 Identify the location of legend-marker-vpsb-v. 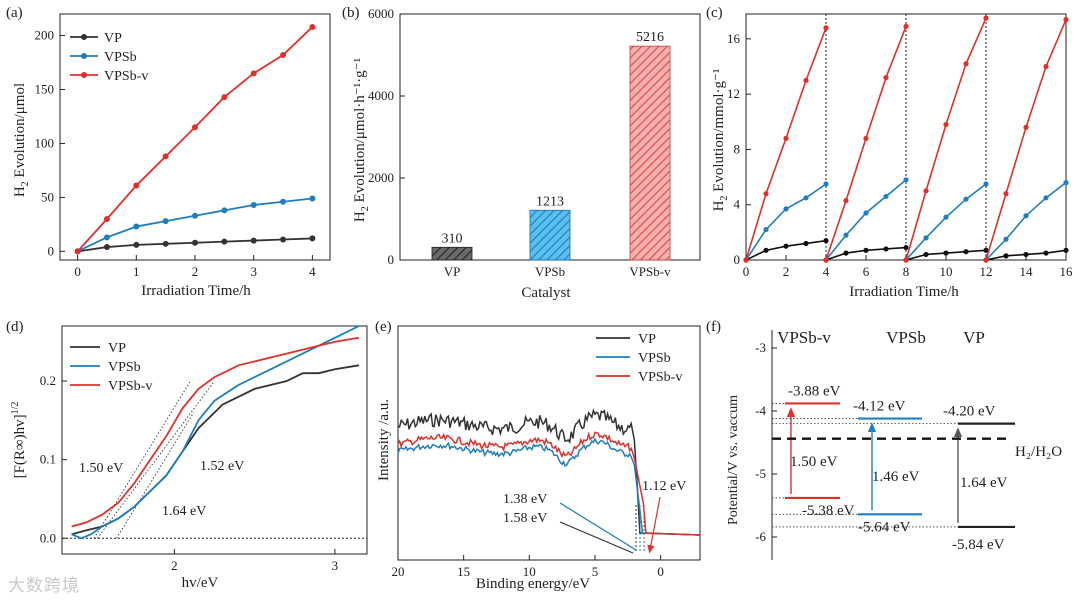
(84, 75).